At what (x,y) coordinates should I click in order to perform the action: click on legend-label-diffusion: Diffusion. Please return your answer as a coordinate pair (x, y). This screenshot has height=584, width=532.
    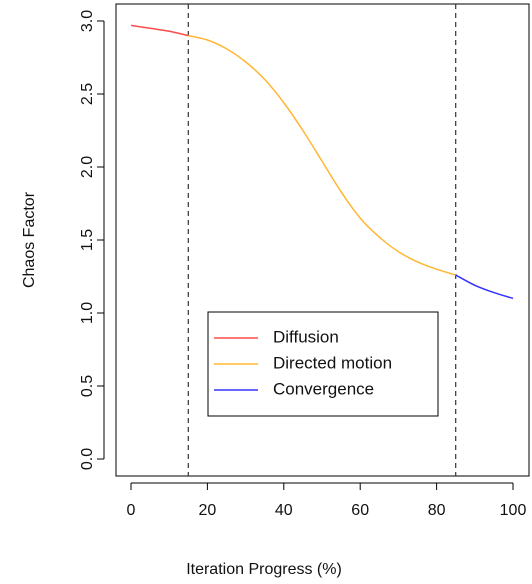
    Looking at the image, I should click on (306, 336).